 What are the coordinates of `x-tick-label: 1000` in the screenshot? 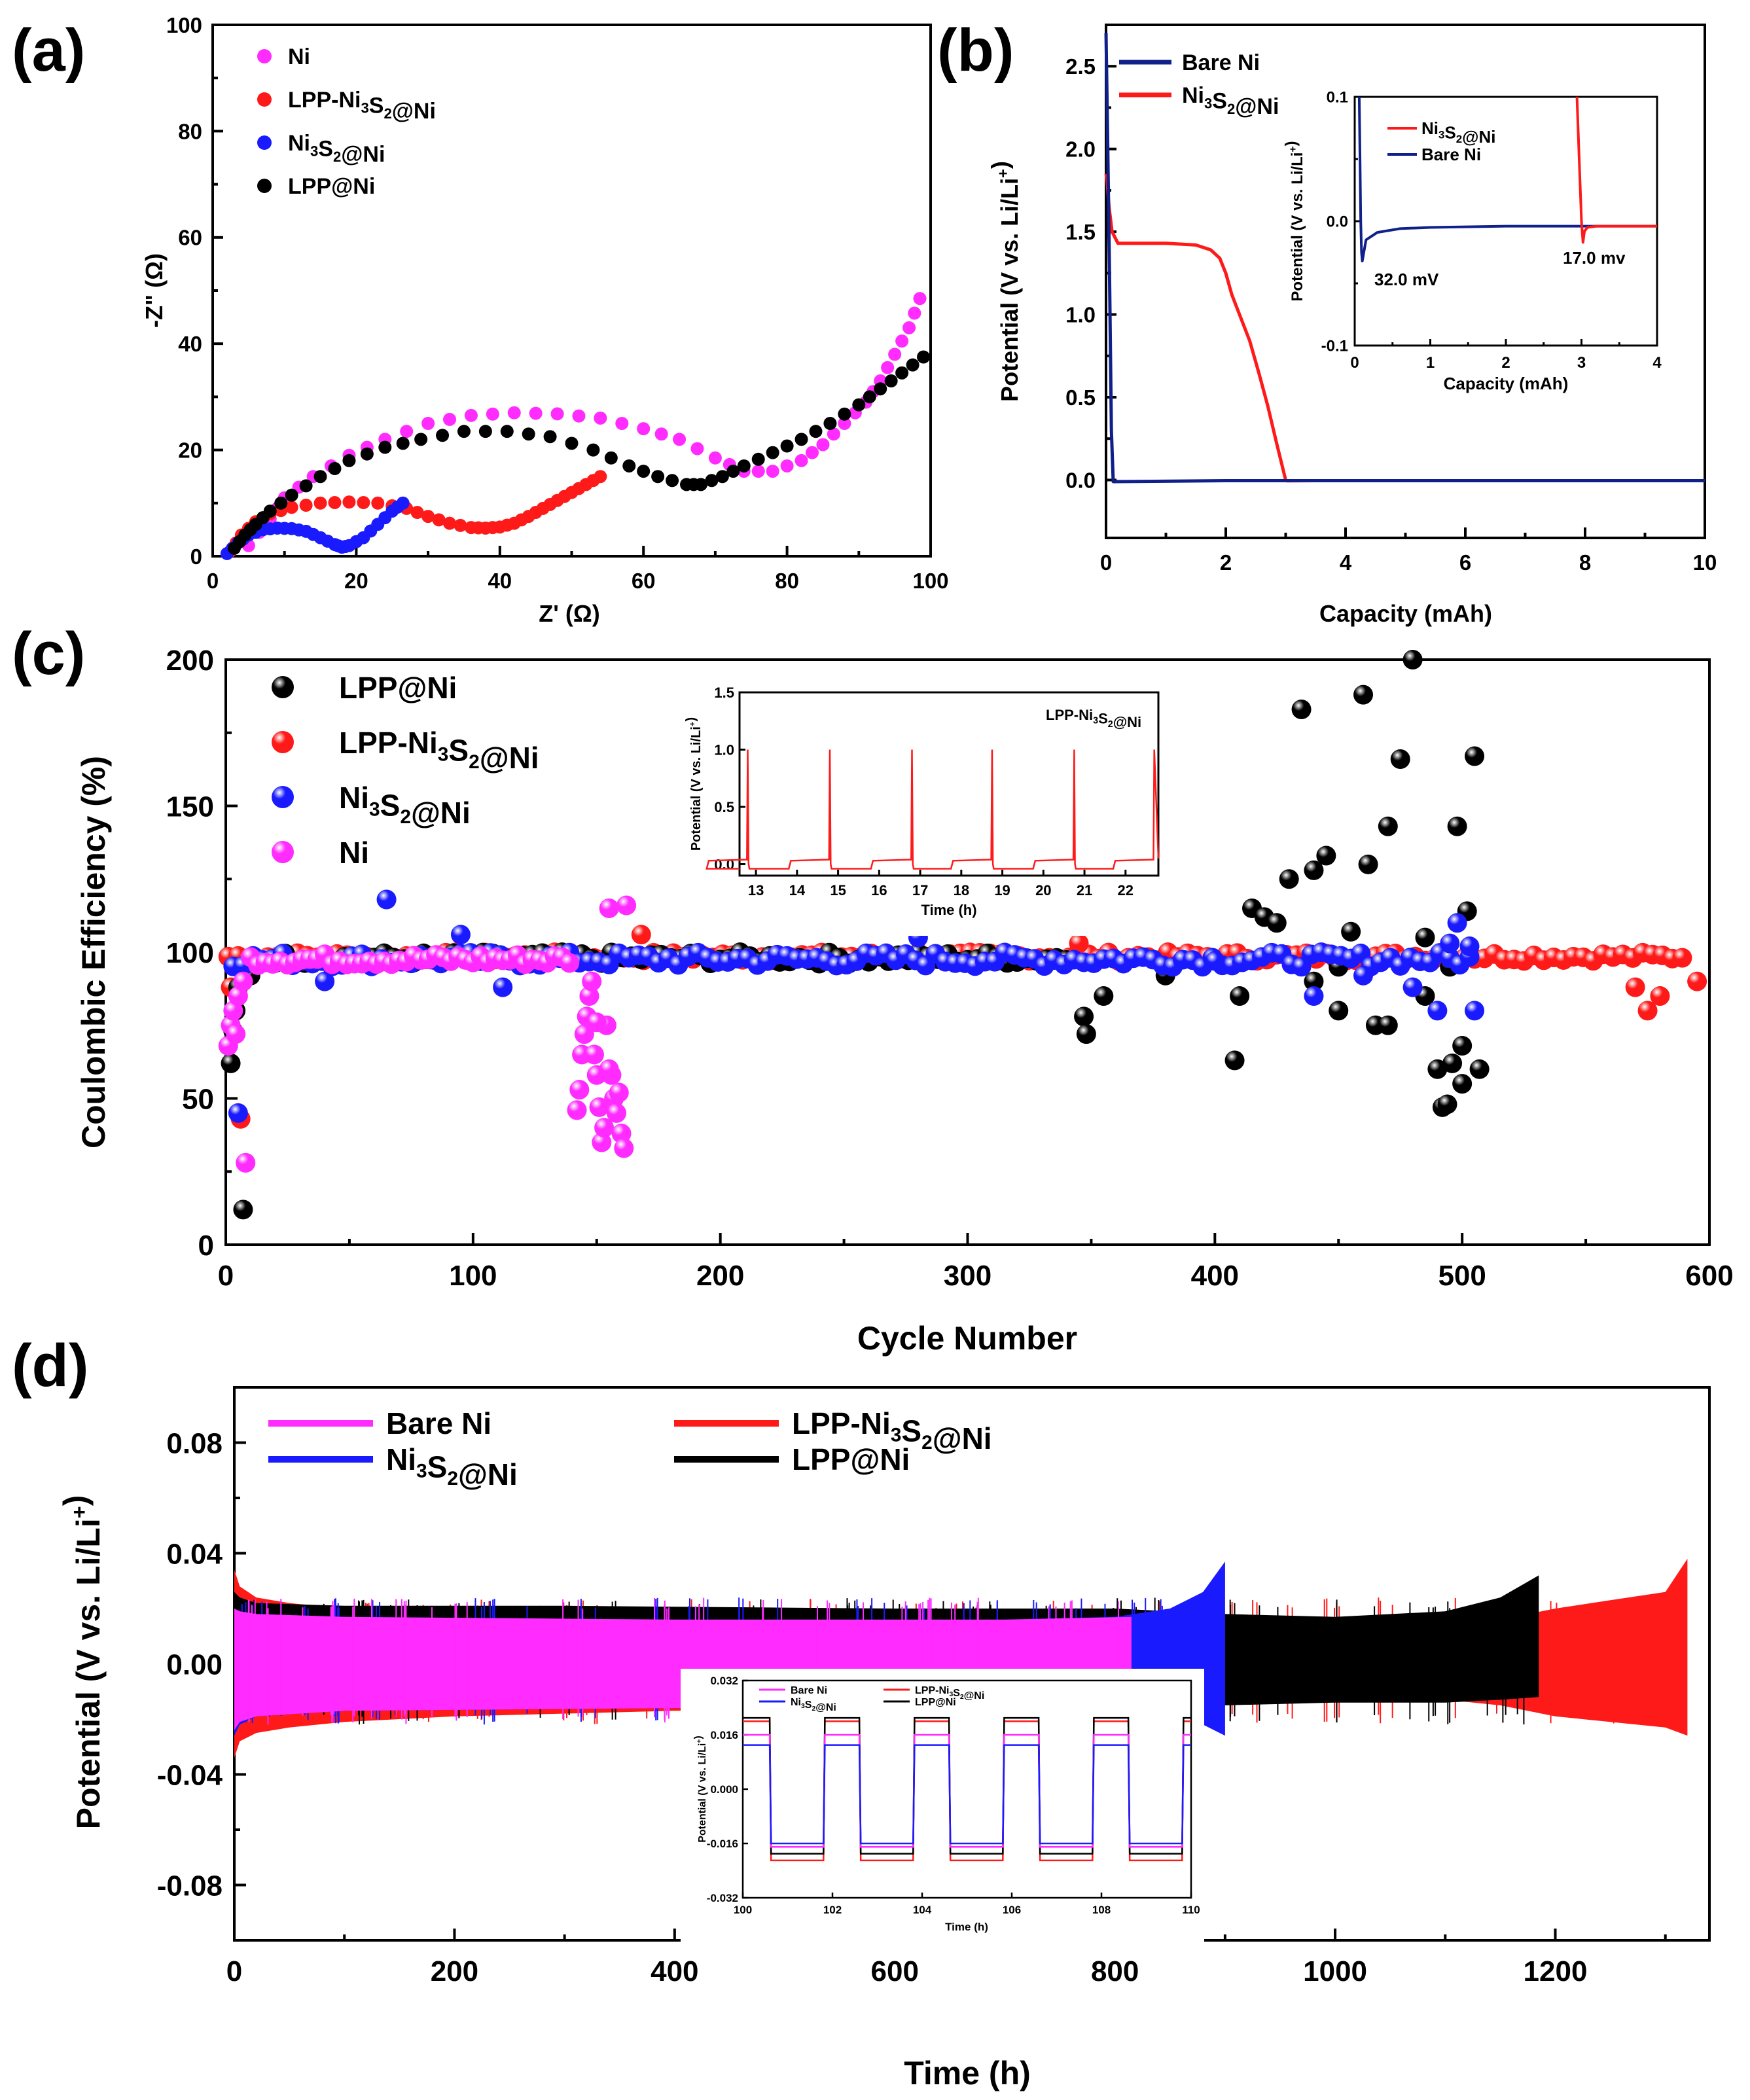 It's located at (1335, 1971).